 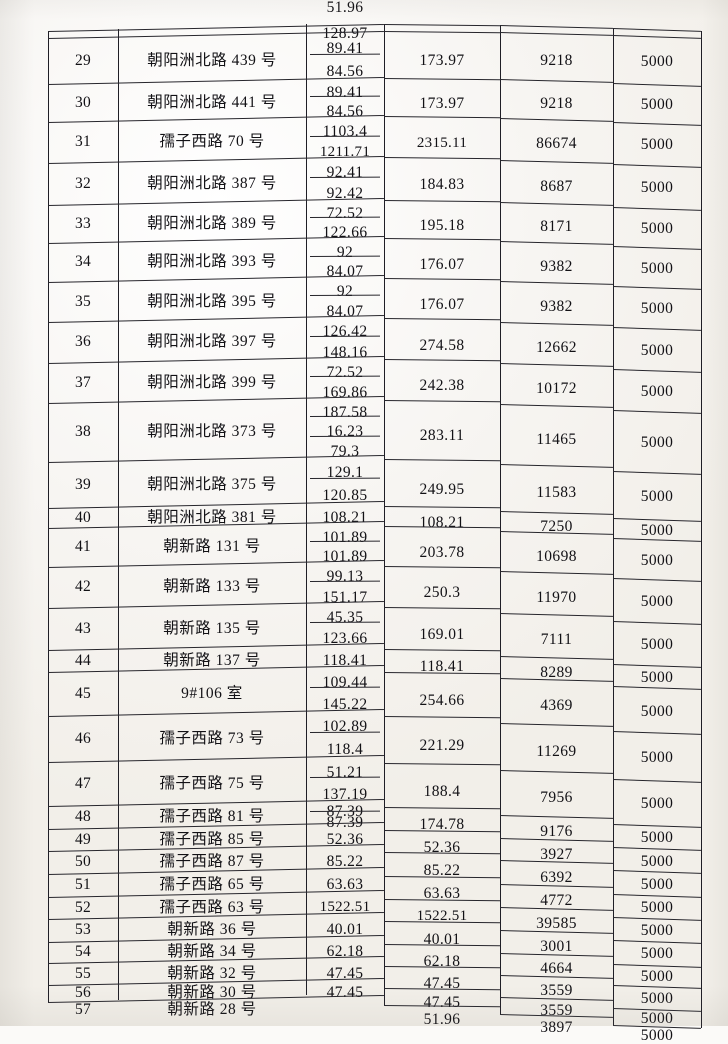 What do you see at coordinates (83, 382) in the screenshot?
I see `row-index: 37` at bounding box center [83, 382].